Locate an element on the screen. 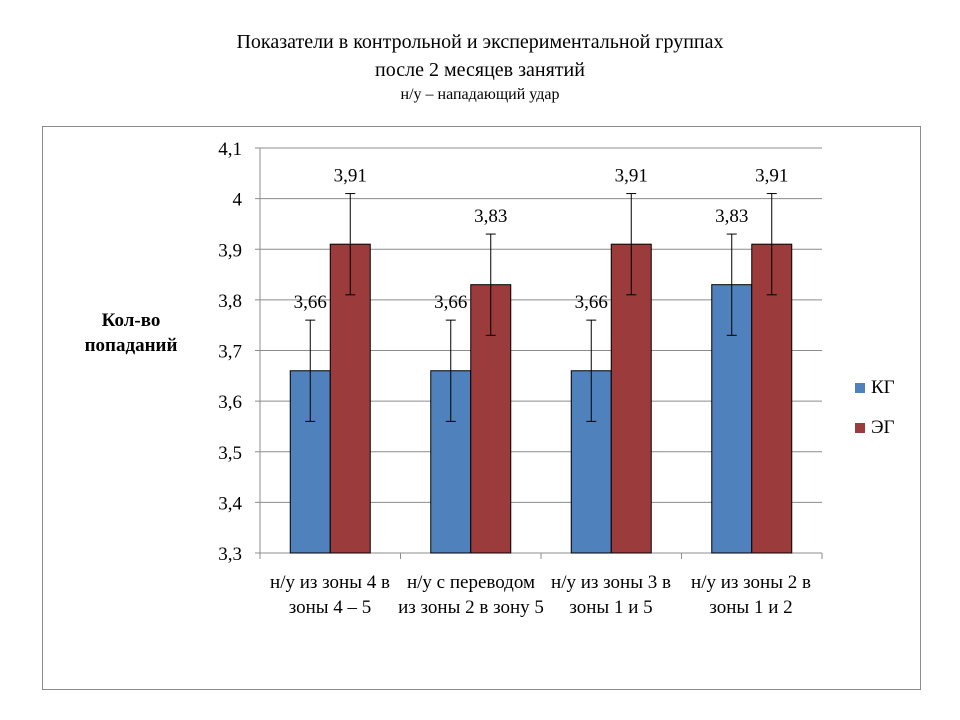 Image resolution: width=960 pixels, height=720 pixels. y-tick-label: 3,4 is located at coordinates (230, 503).